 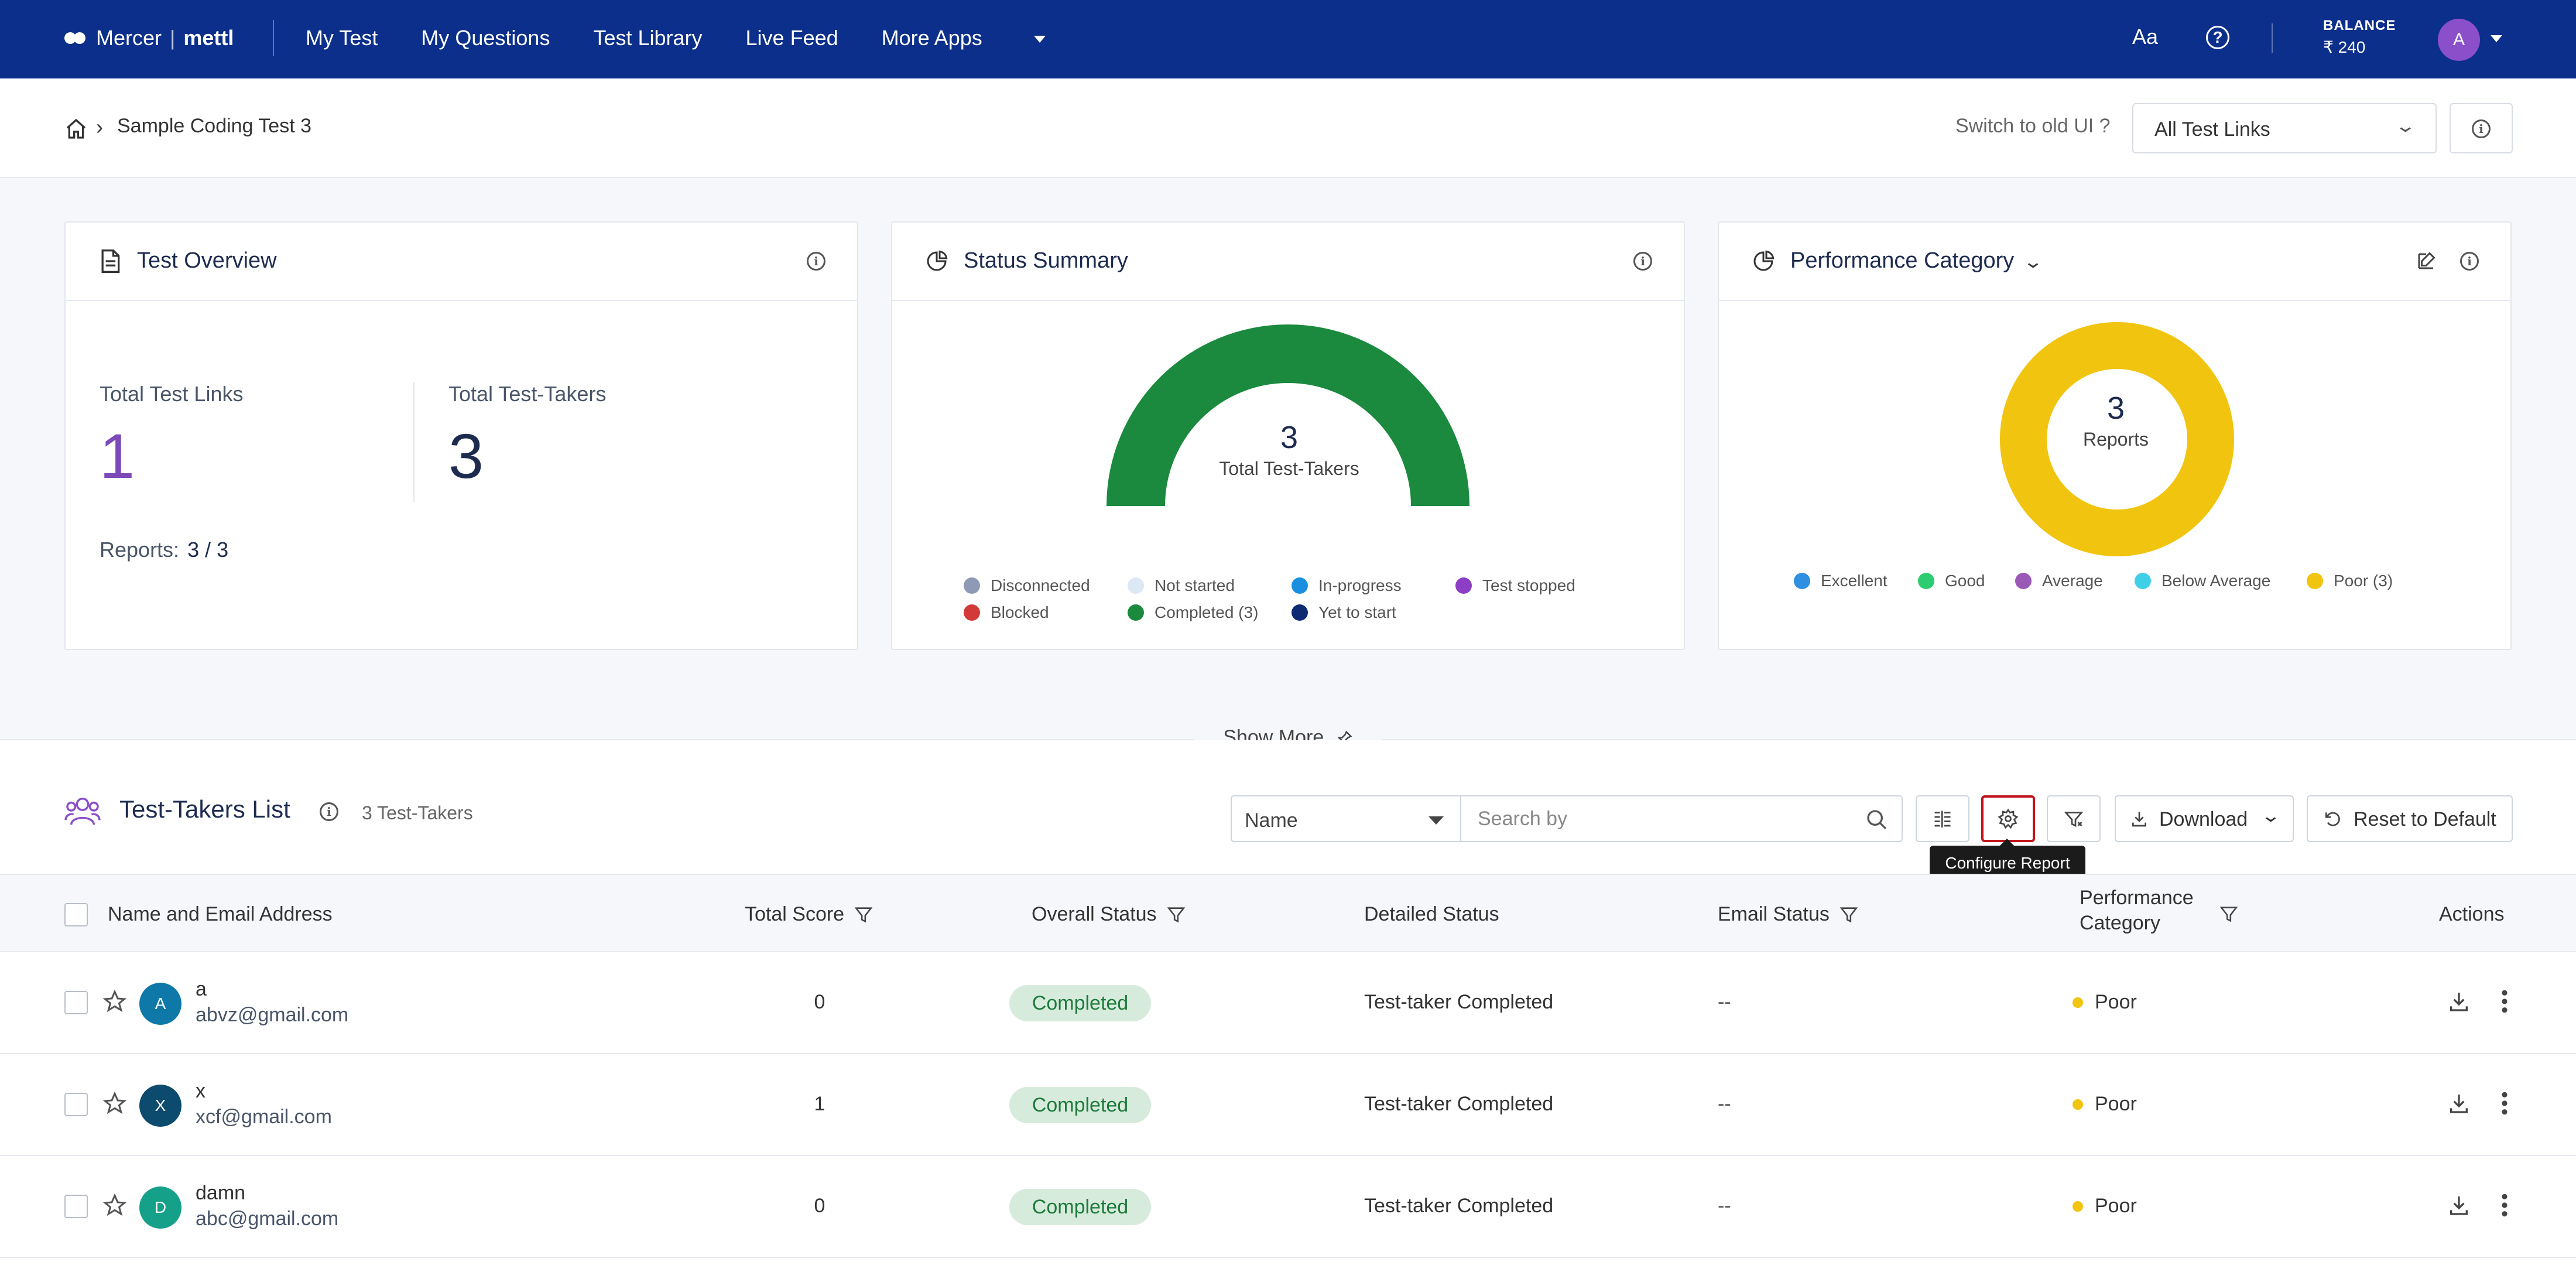 I want to click on header-email-status-label: Email Status, so click(x=1774, y=914).